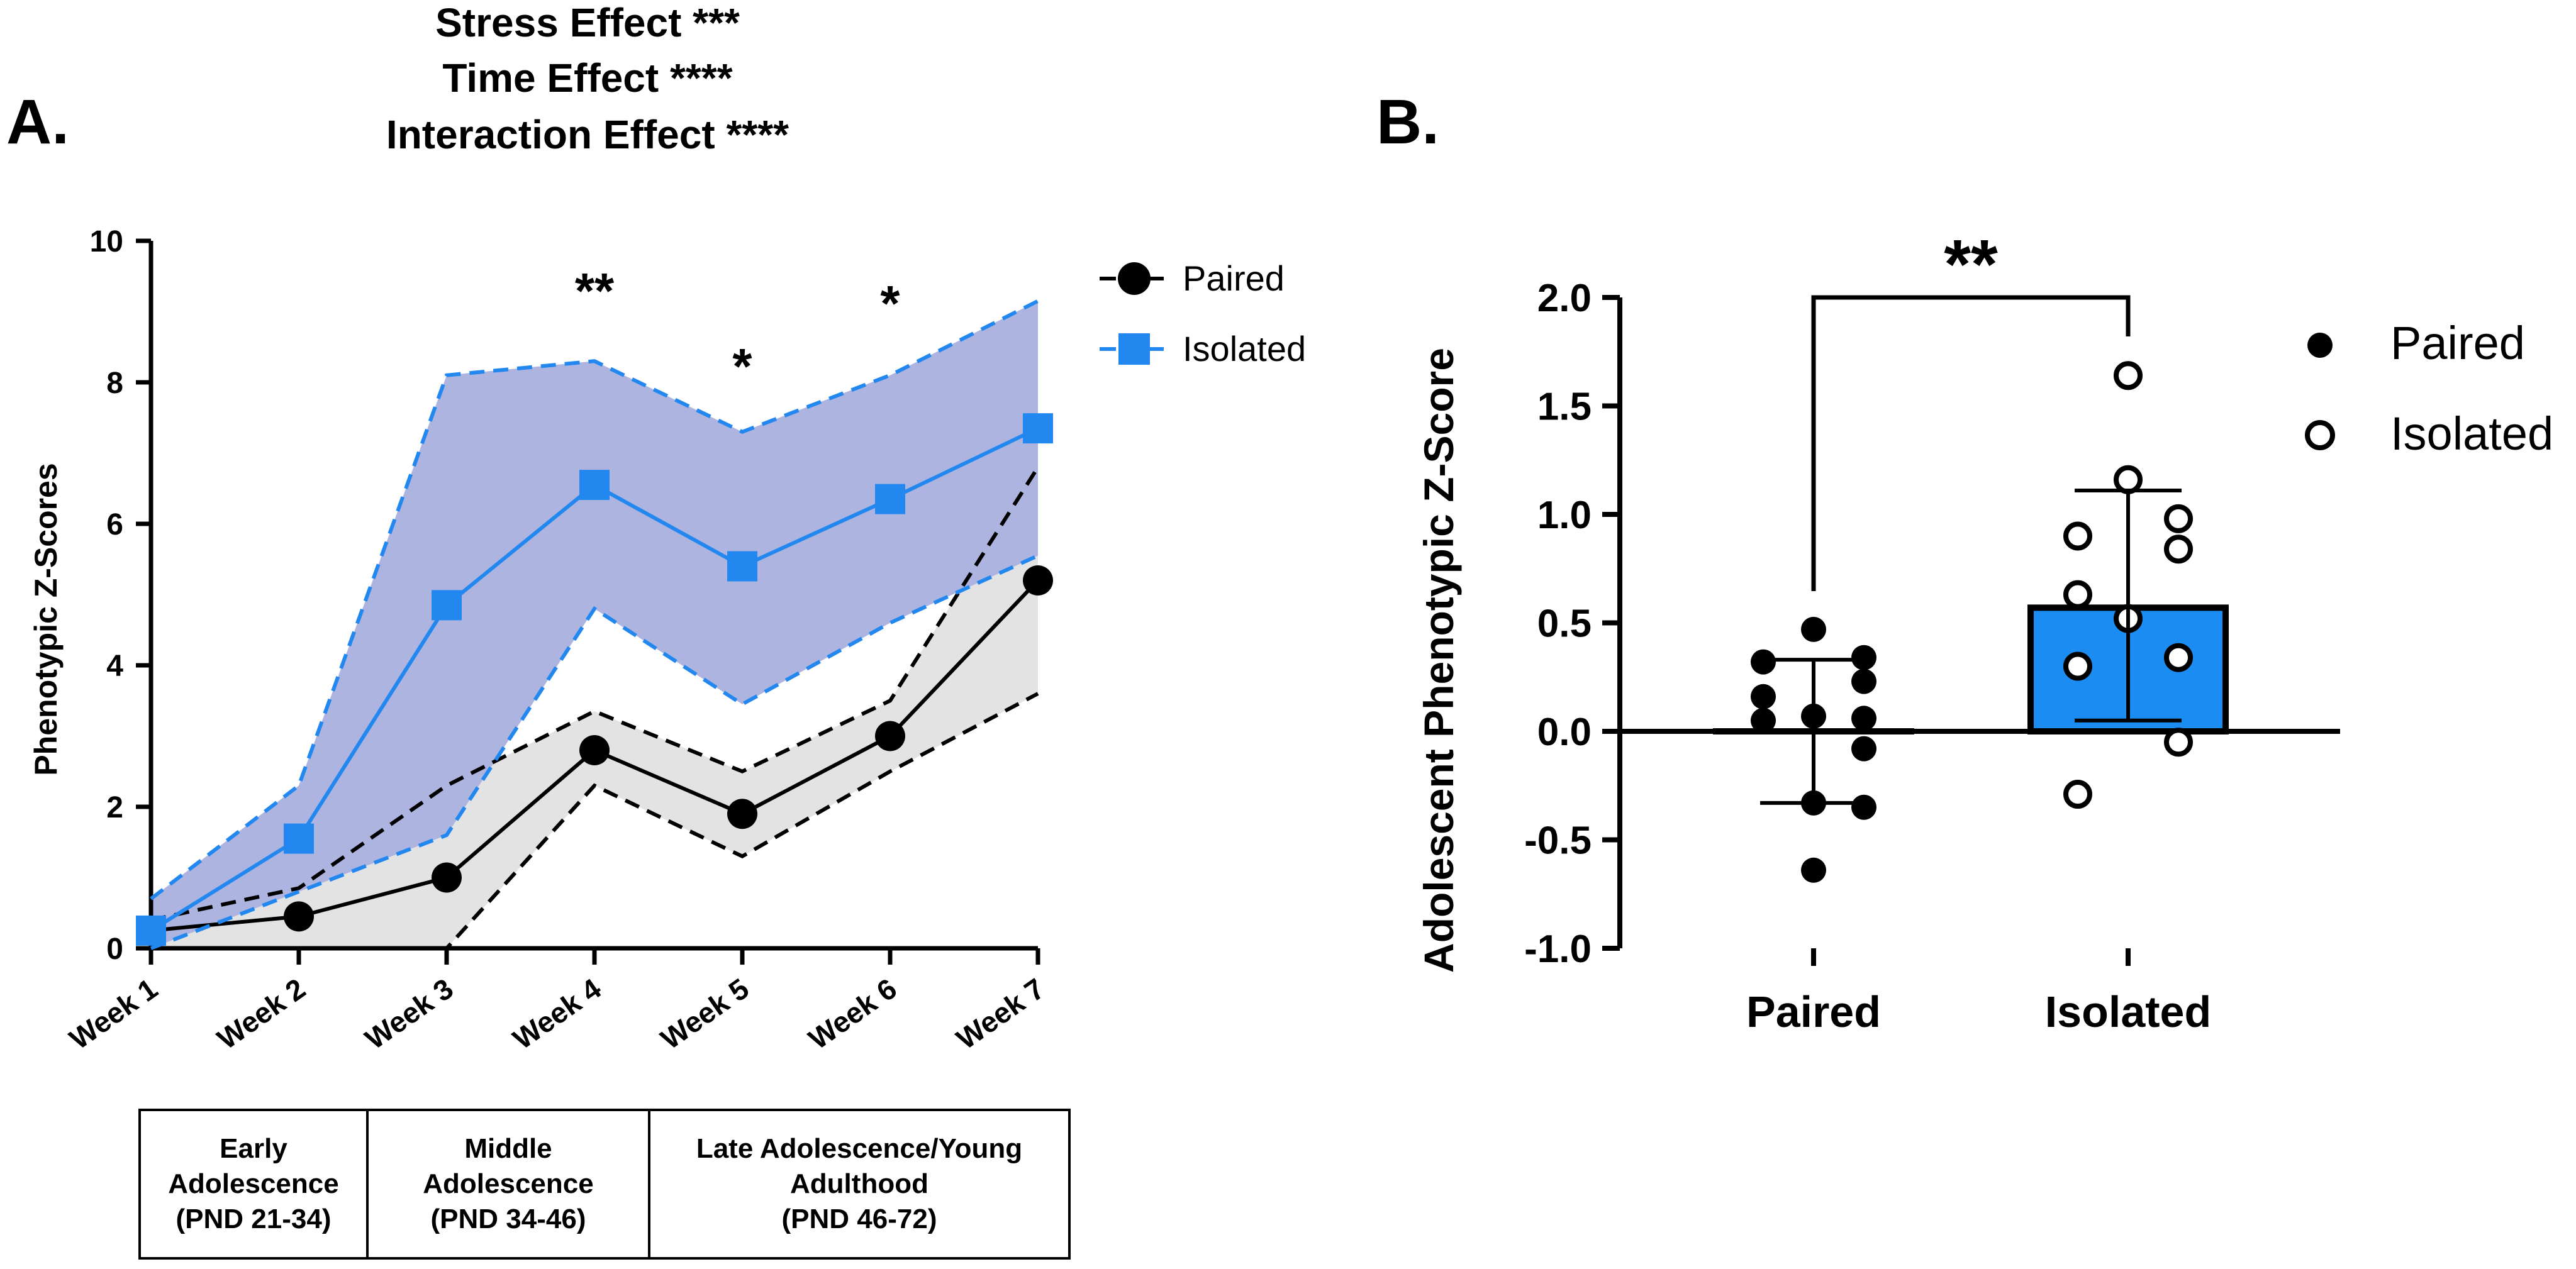 Image resolution: width=2576 pixels, height=1269 pixels. Describe the element at coordinates (1978, 992) in the screenshot. I see `panel-b-x-ticks: Paired Isolated` at that location.